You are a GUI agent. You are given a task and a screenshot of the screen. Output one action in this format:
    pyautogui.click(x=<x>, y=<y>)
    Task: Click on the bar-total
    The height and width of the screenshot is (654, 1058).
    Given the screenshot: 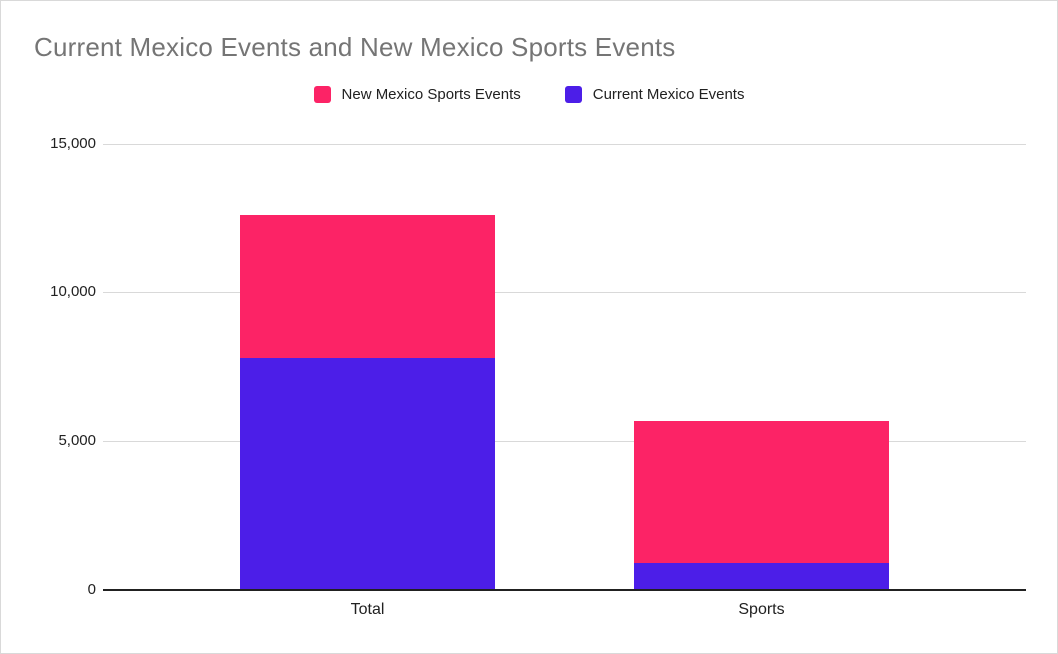 What is the action you would take?
    pyautogui.click(x=367, y=402)
    